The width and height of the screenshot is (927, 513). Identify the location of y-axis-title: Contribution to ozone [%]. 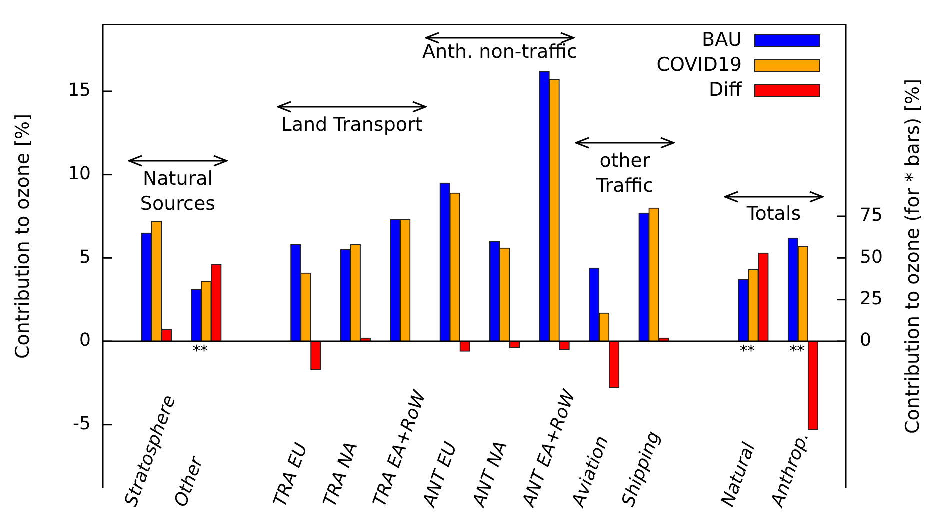
(23, 236).